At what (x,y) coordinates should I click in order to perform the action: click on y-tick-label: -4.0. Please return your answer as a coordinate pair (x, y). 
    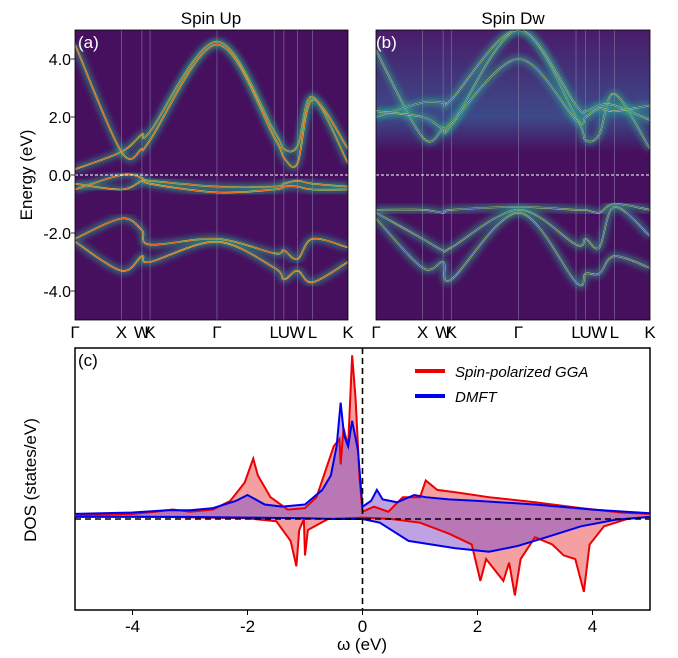
    Looking at the image, I should click on (57, 292).